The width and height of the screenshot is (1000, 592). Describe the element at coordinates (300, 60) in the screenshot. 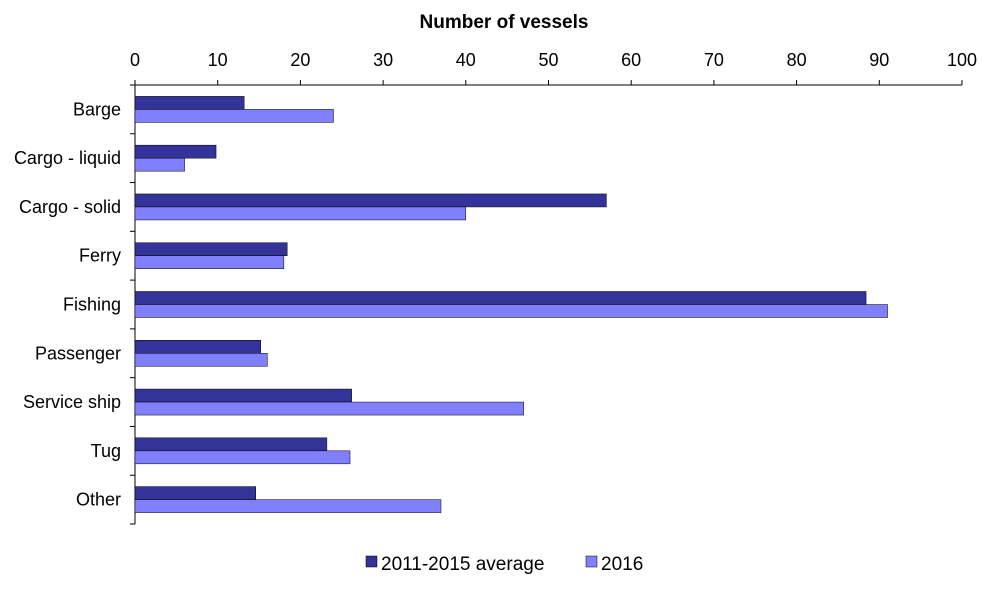

I see `x-tick-label: 20` at that location.